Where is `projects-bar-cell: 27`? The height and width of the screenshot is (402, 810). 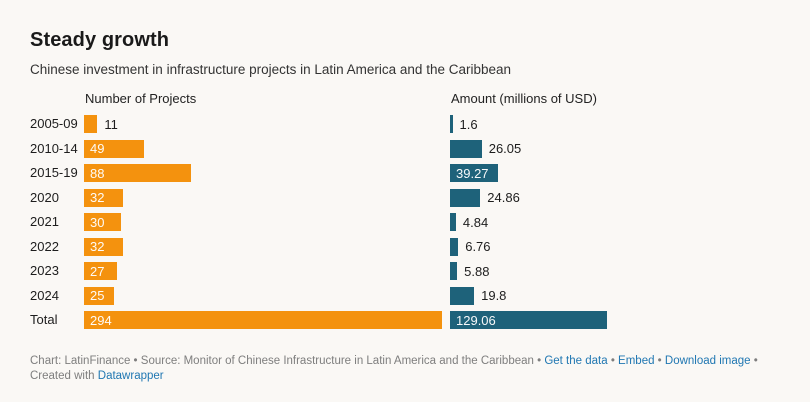
projects-bar-cell: 27 is located at coordinates (267, 271).